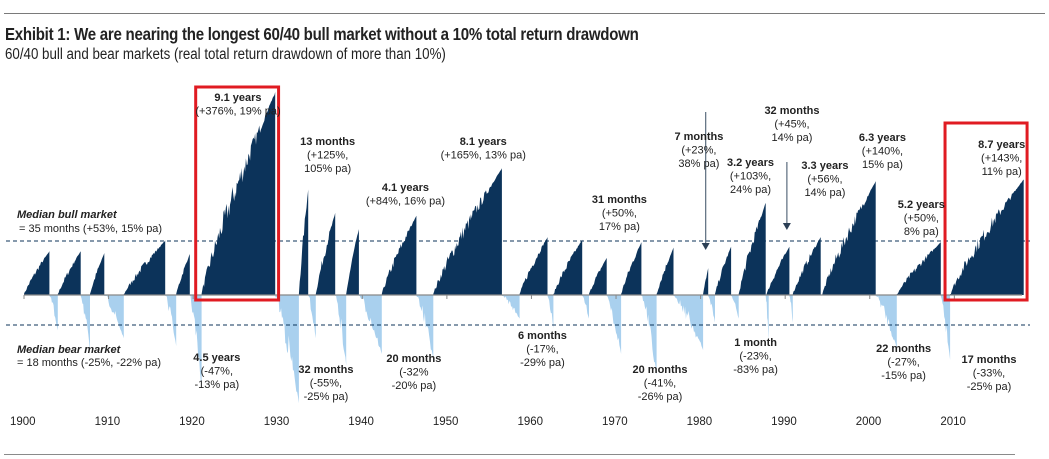 The image size is (1049, 459). What do you see at coordinates (237, 105) in the screenshot?
I see `bull-annotation: 9.1 years (+376%, 19% pa)` at bounding box center [237, 105].